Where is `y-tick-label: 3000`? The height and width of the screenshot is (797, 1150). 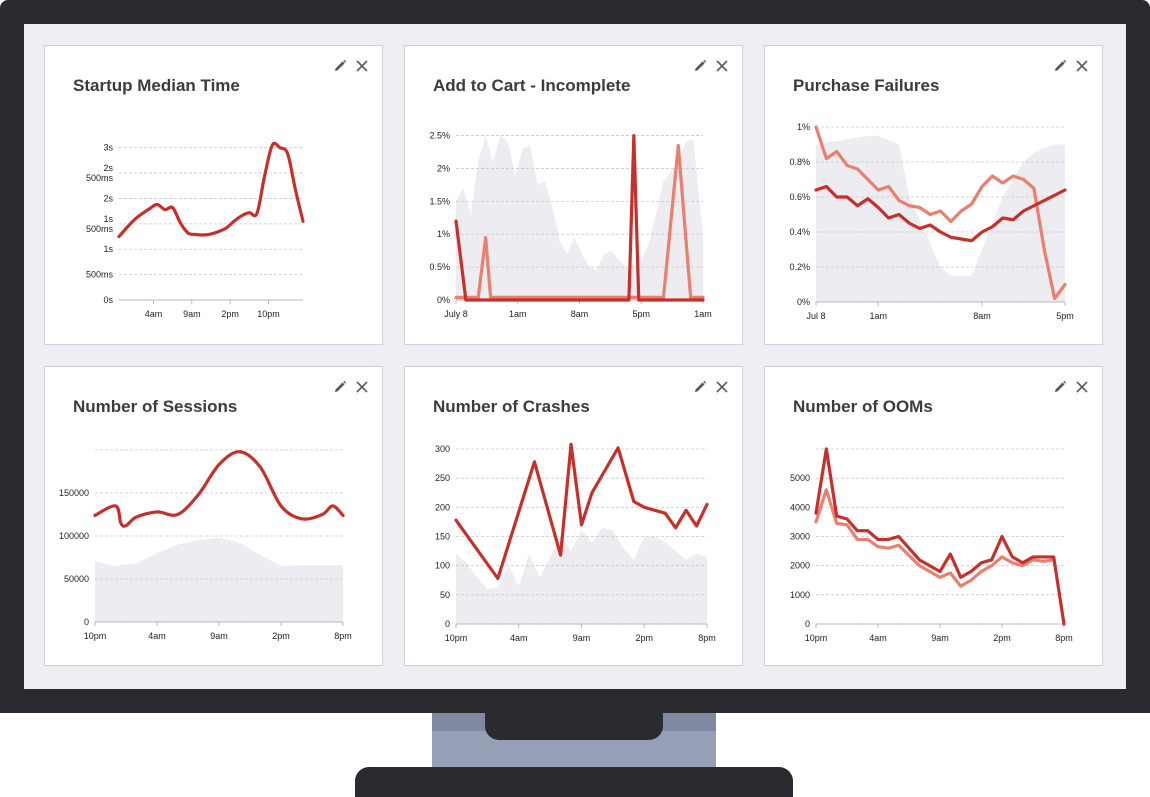 y-tick-label: 3000 is located at coordinates (800, 537).